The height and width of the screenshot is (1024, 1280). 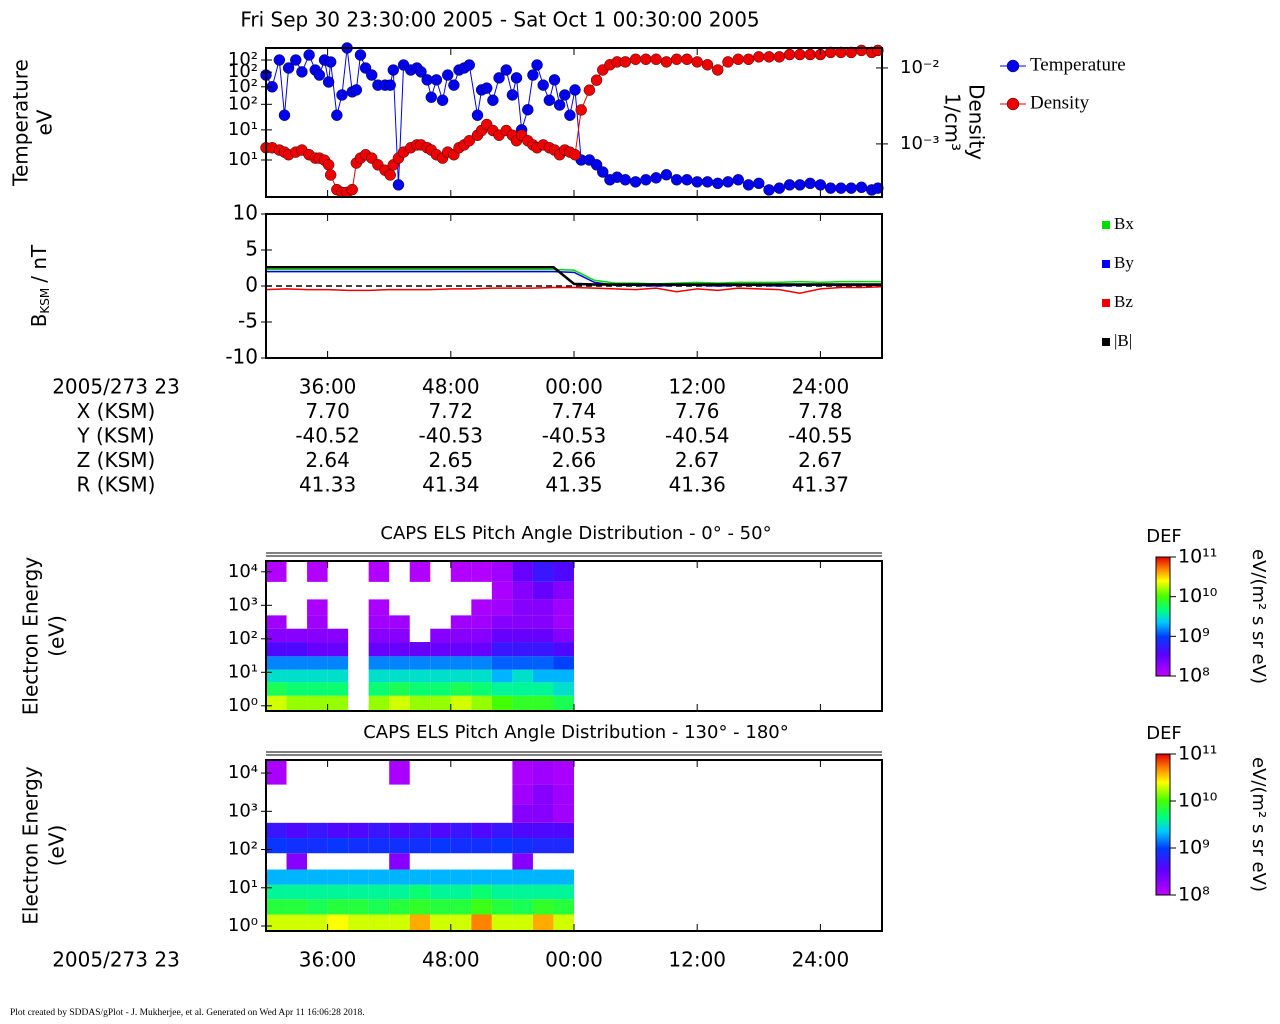 What do you see at coordinates (243, 129) in the screenshot?
I see `y-tick-label: 10¹` at bounding box center [243, 129].